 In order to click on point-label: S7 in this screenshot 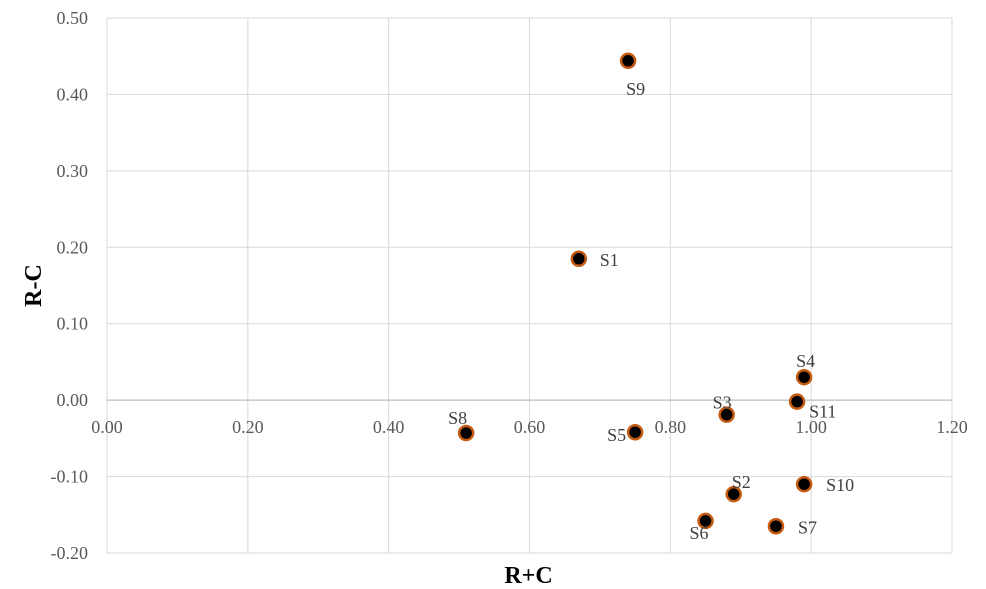, I will do `click(807, 527)`.